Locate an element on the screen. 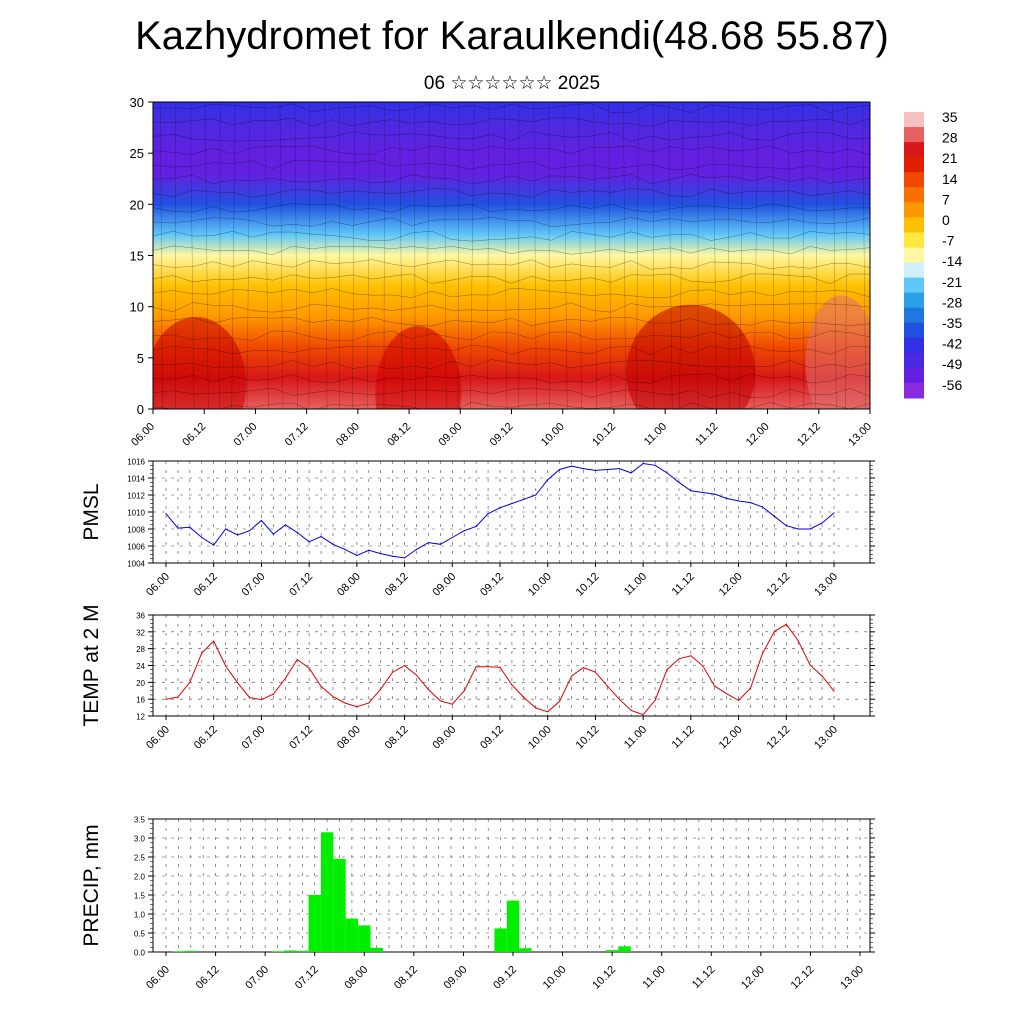 This screenshot has width=1024, height=1024. precip-ytick-label: 2.5 is located at coordinates (140, 858).